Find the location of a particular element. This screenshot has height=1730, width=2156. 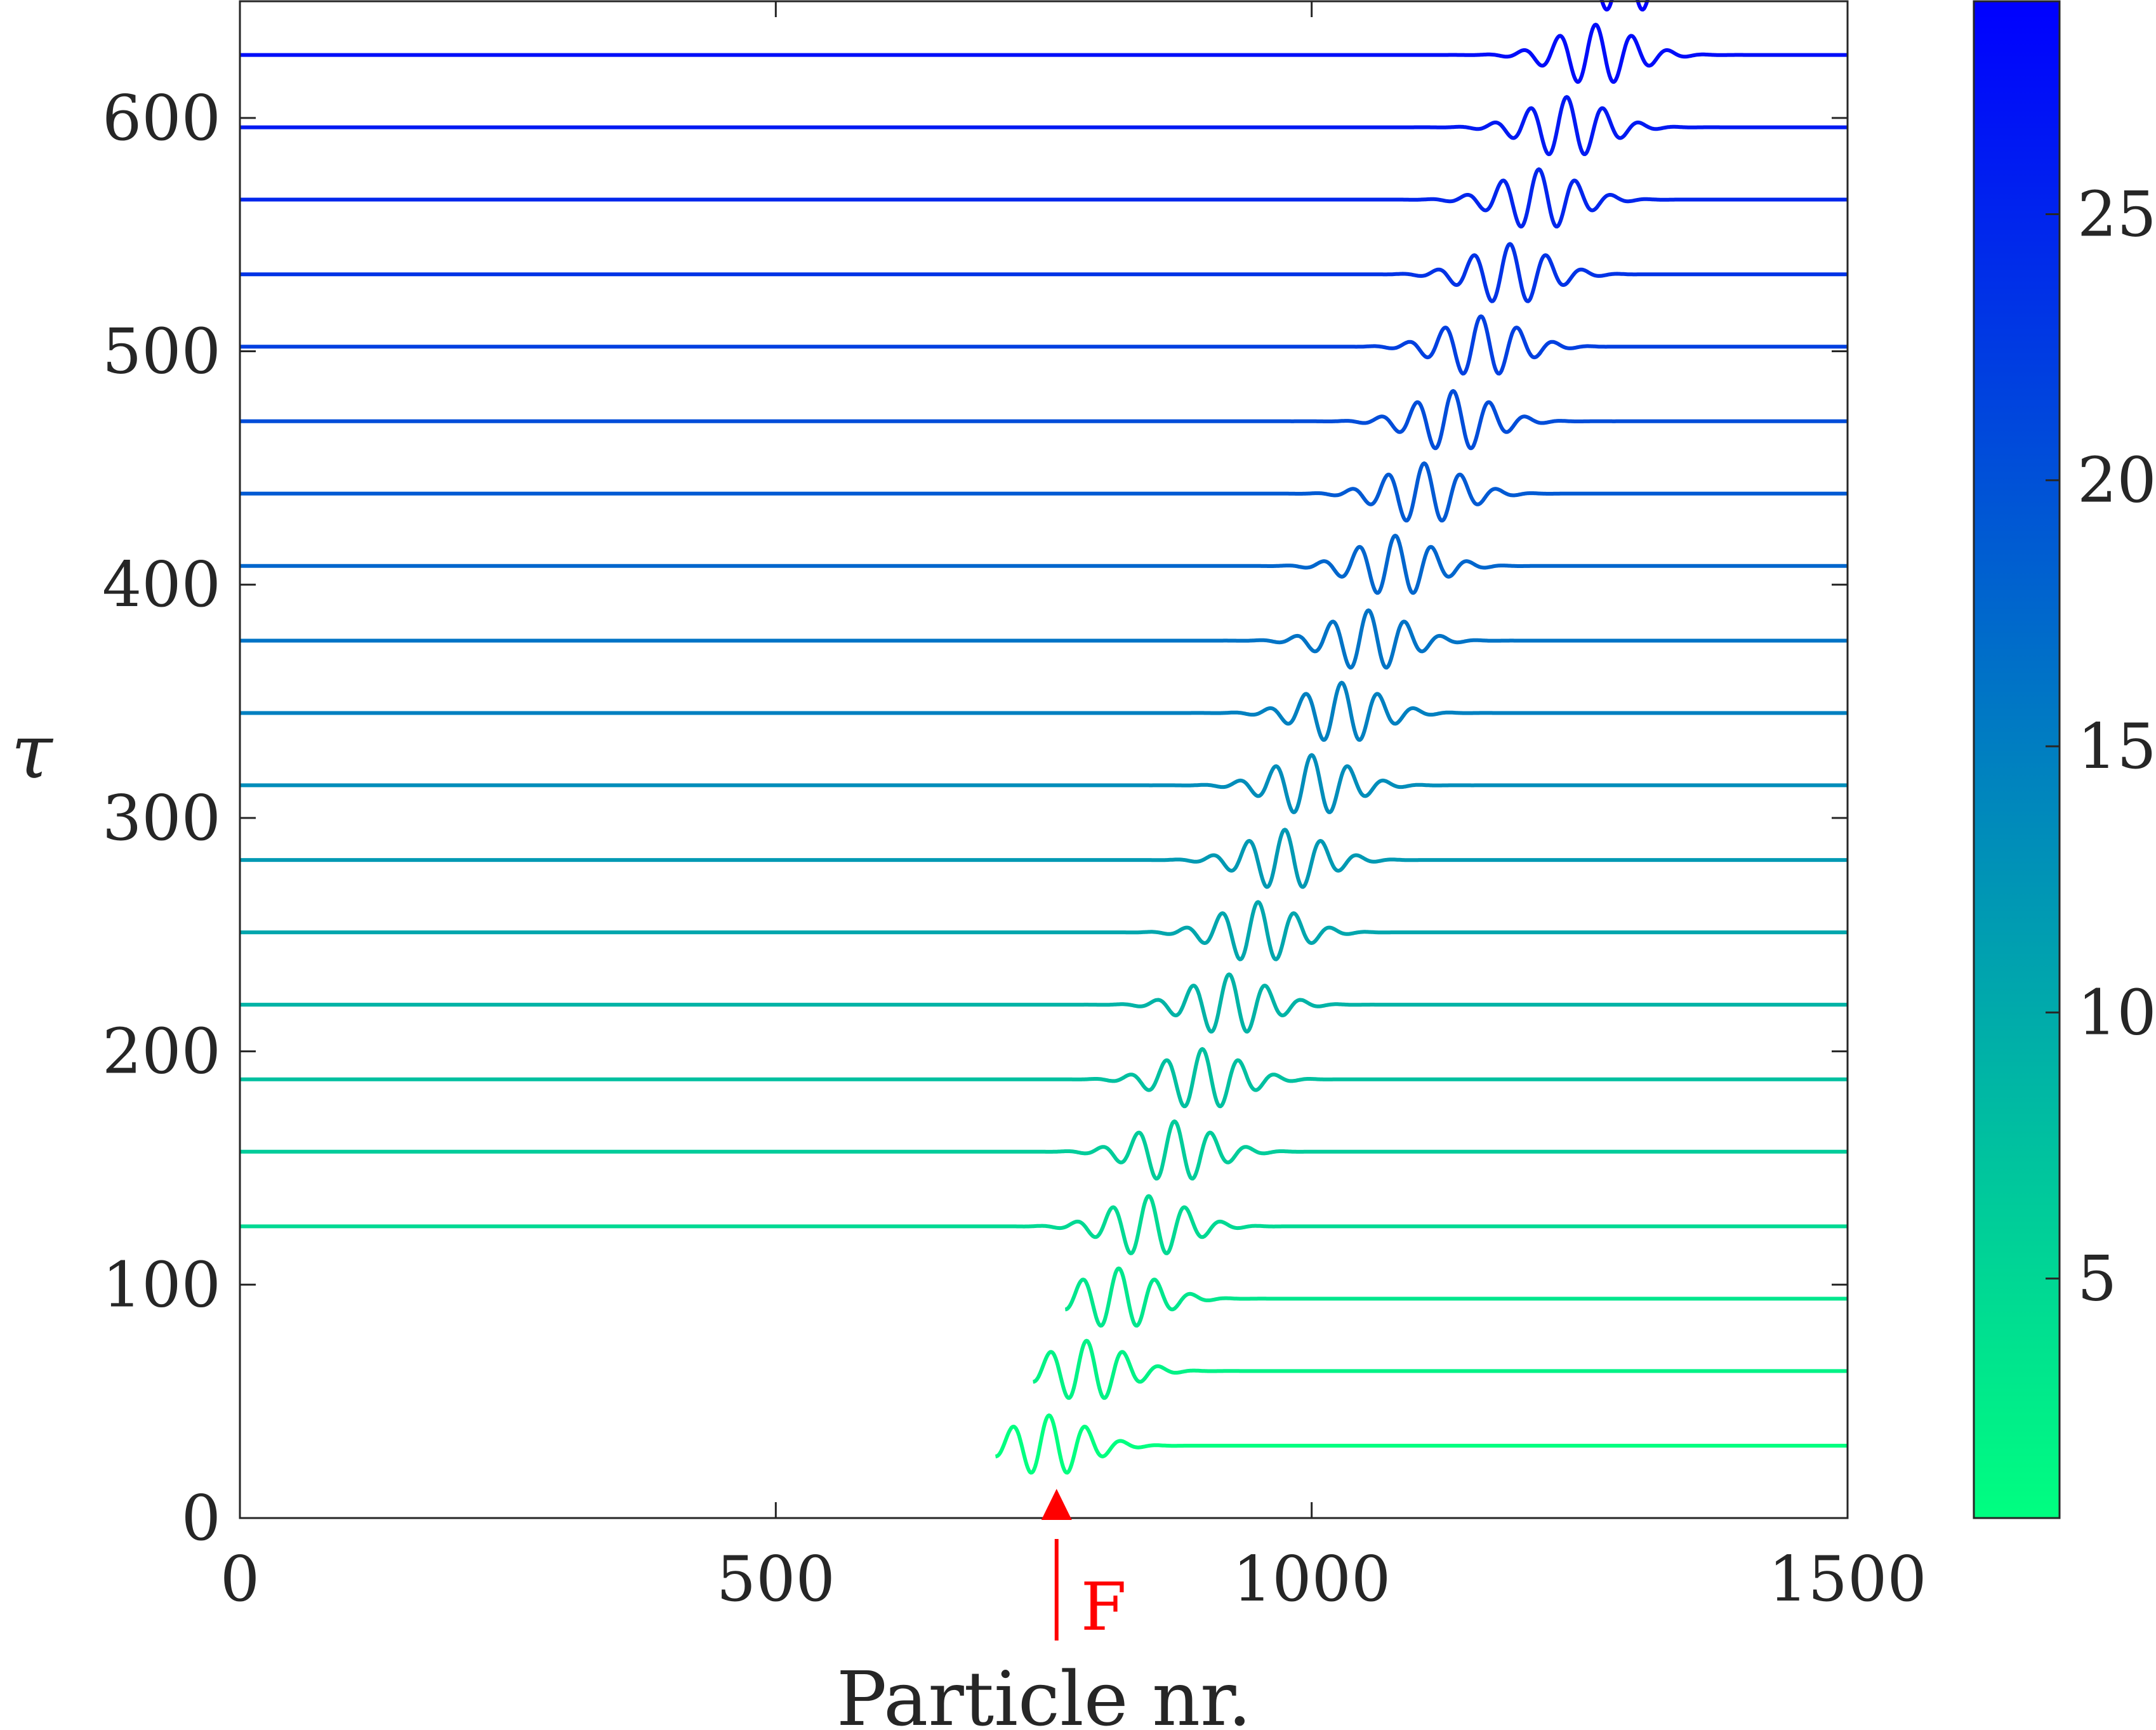

colorbar-tick-label: 5 is located at coordinates (2097, 1279).